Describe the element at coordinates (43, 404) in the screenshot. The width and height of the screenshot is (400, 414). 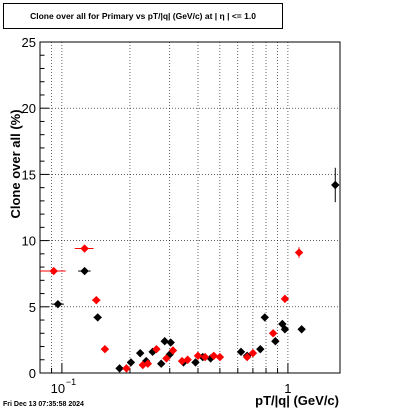
I see `timestamp-footer: Fri Dec 13 07:35:58 2024` at that location.